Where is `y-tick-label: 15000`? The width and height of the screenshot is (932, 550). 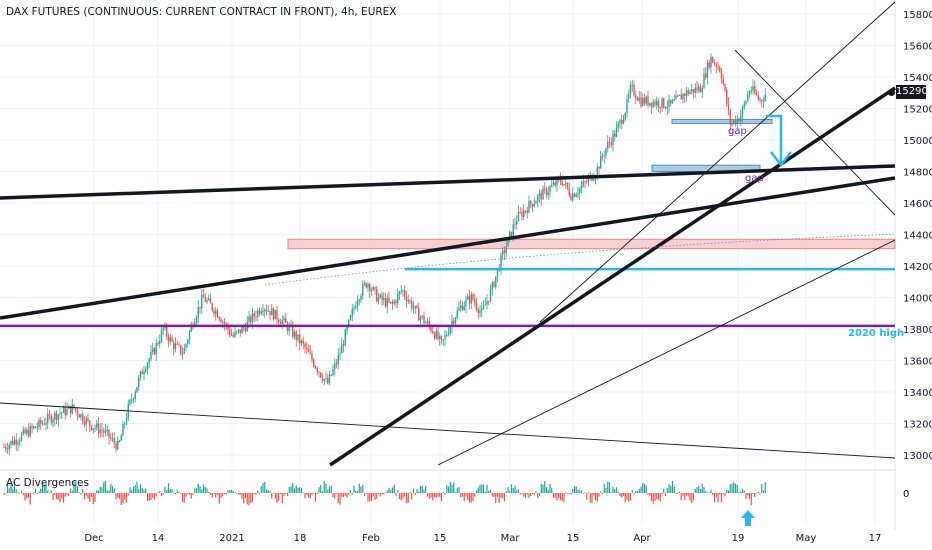 y-tick-label: 15000 is located at coordinates (917, 141).